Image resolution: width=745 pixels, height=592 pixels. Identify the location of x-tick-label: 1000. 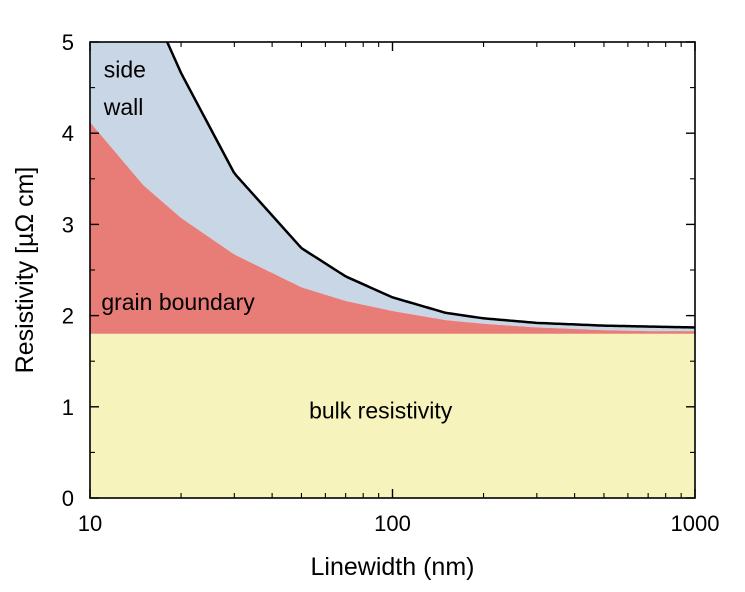
(695, 523).